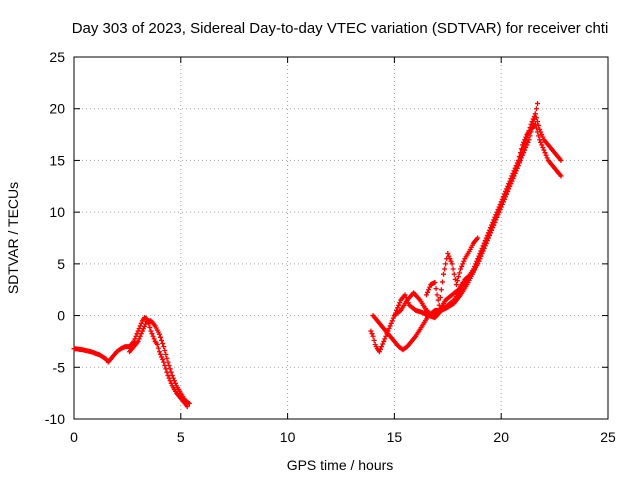 The image size is (640, 480). I want to click on x-tick-labels: 0 5 10 15 20 25, so click(343, 437).